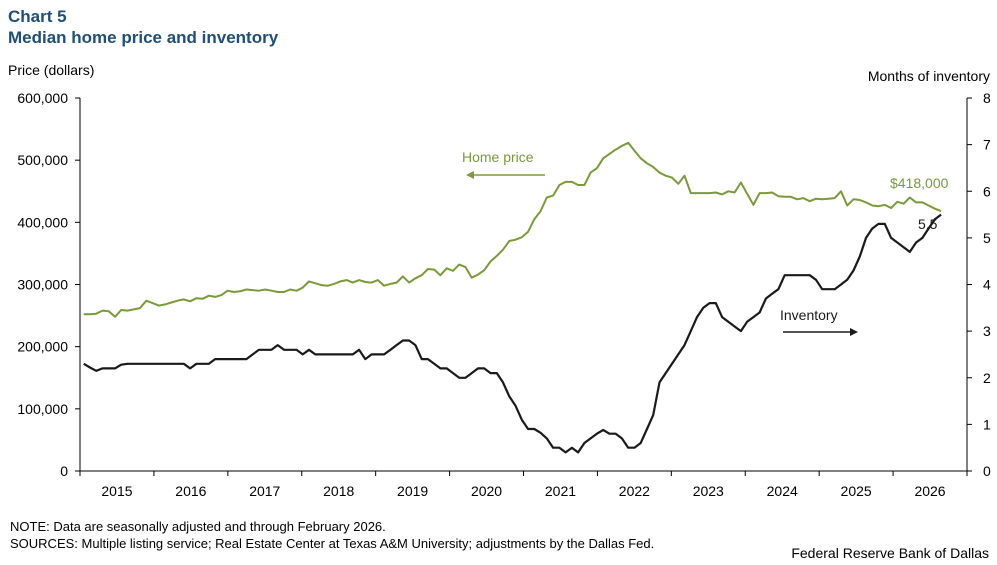 The image size is (997, 565). Describe the element at coordinates (42, 98) in the screenshot. I see `left-tick-label: 600,000` at that location.